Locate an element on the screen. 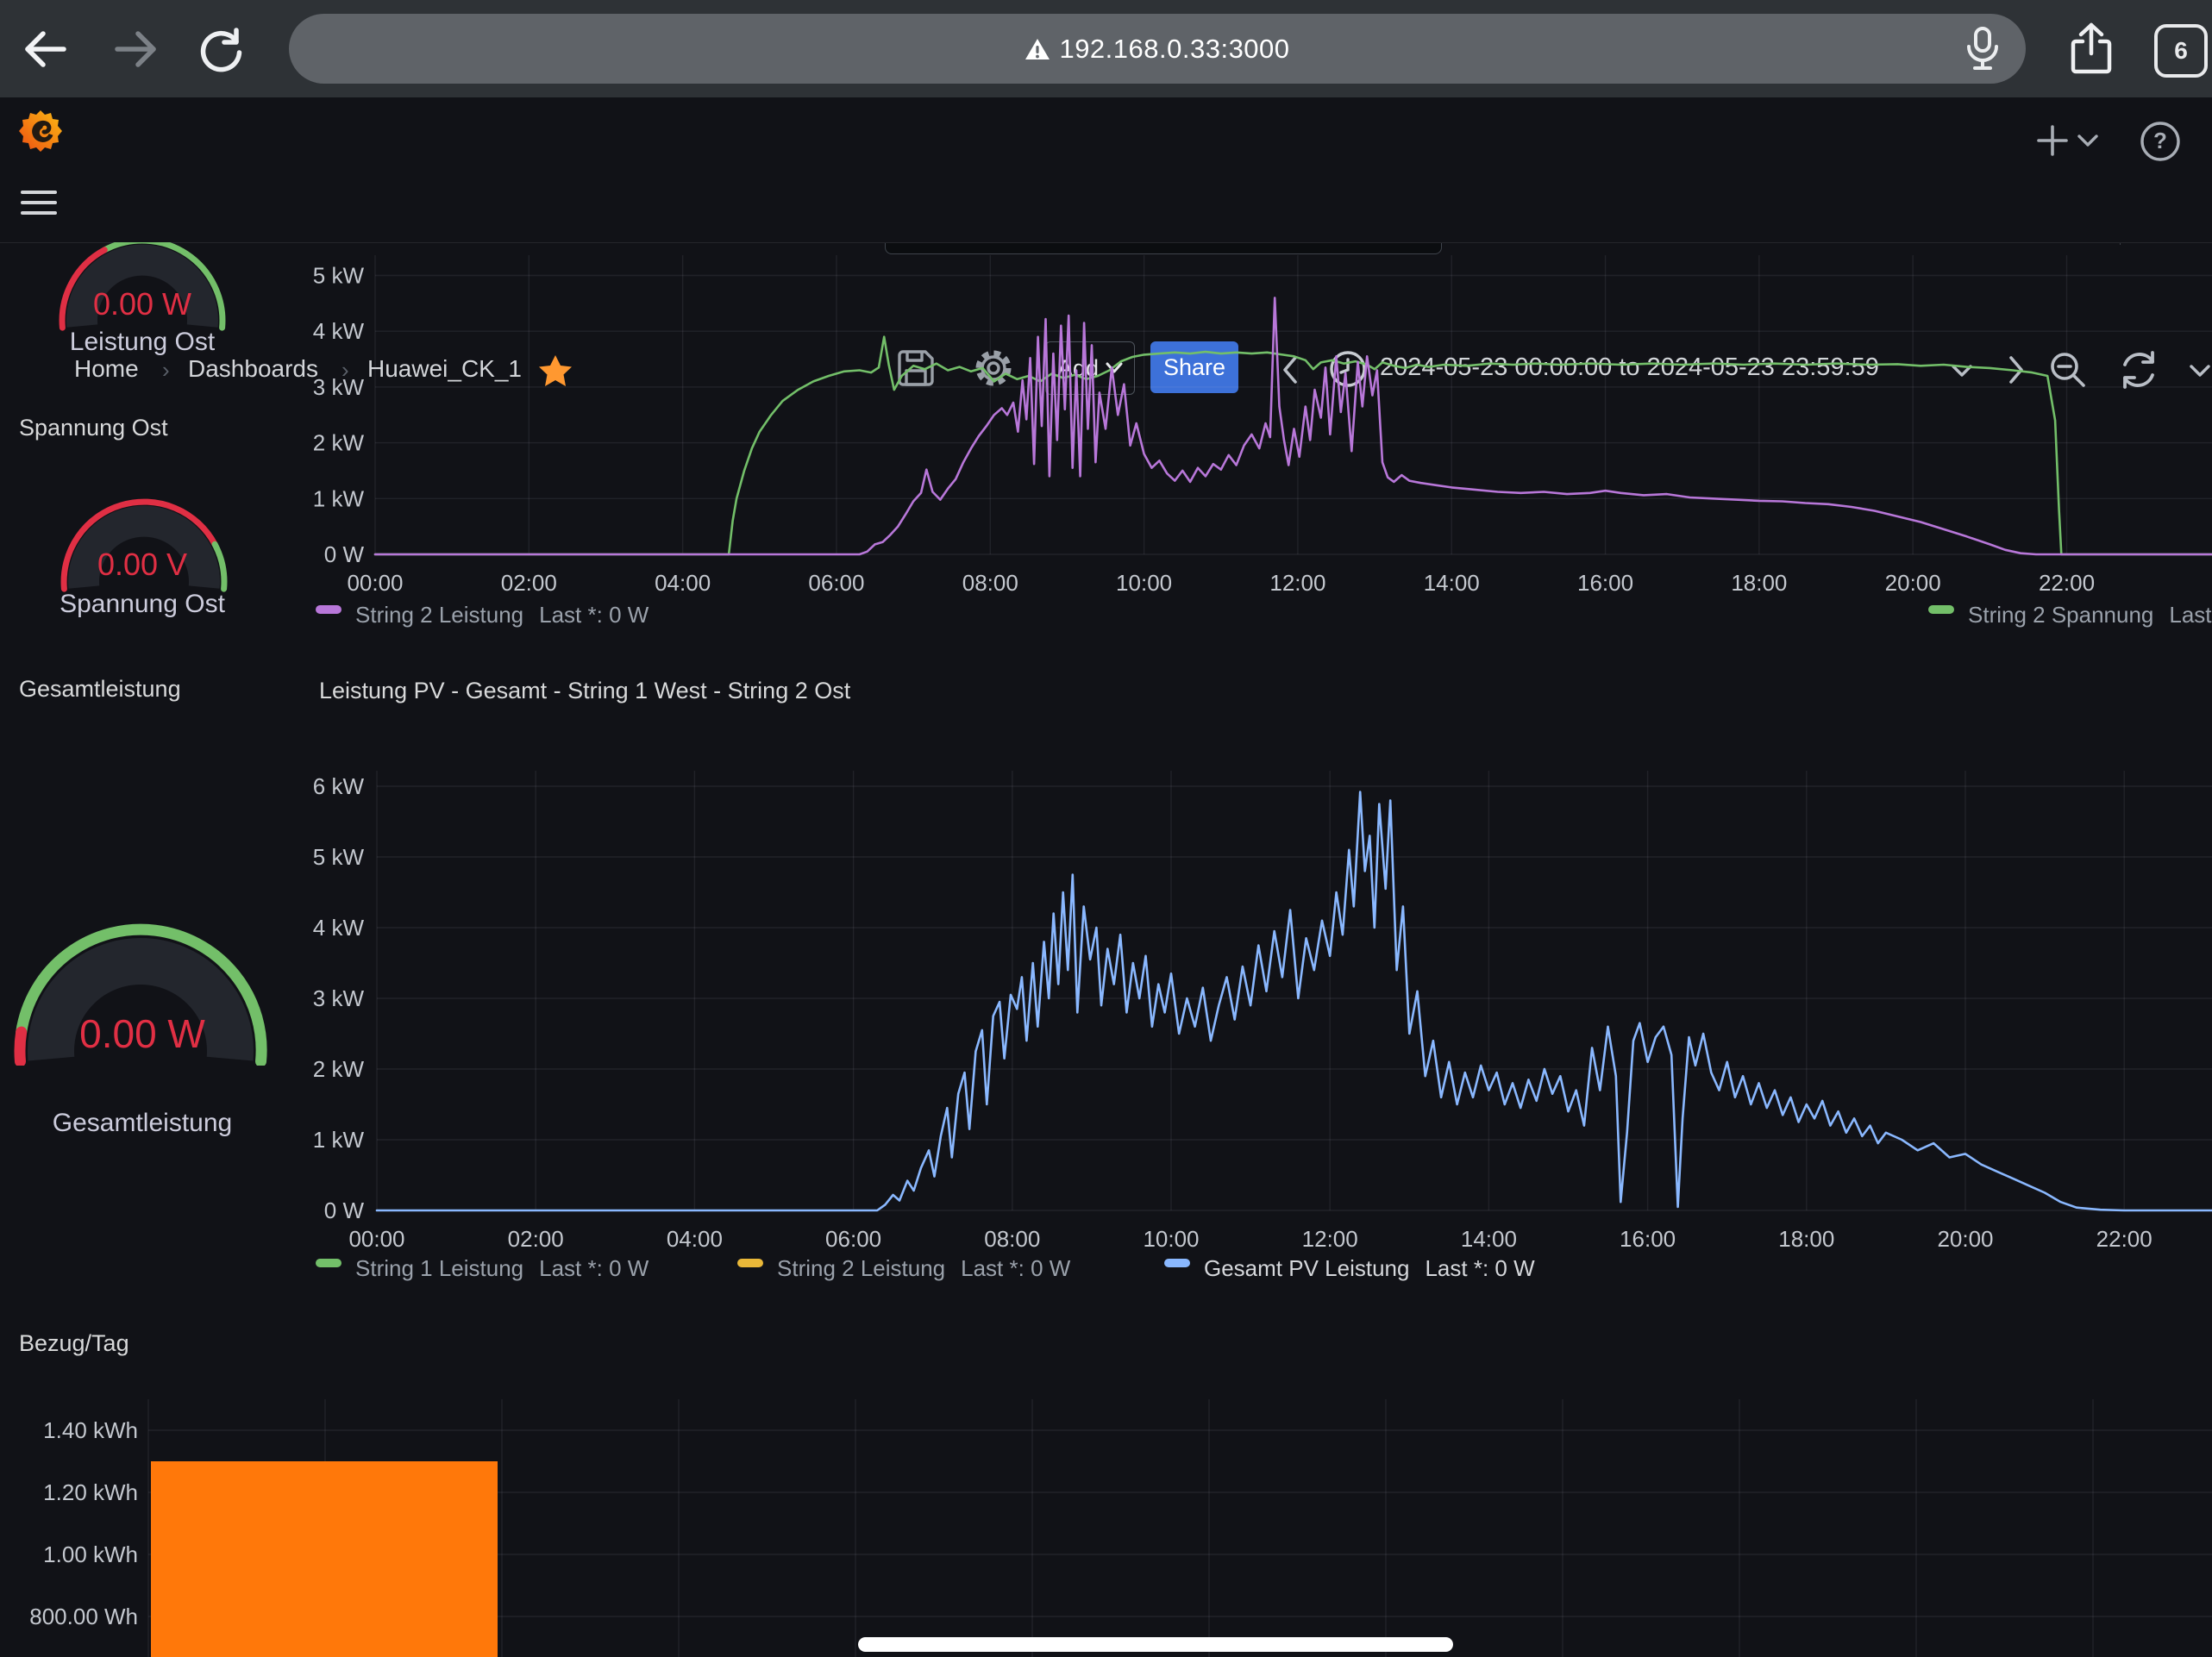 The width and height of the screenshot is (2212, 1657). share-button: Share is located at coordinates (1194, 367).